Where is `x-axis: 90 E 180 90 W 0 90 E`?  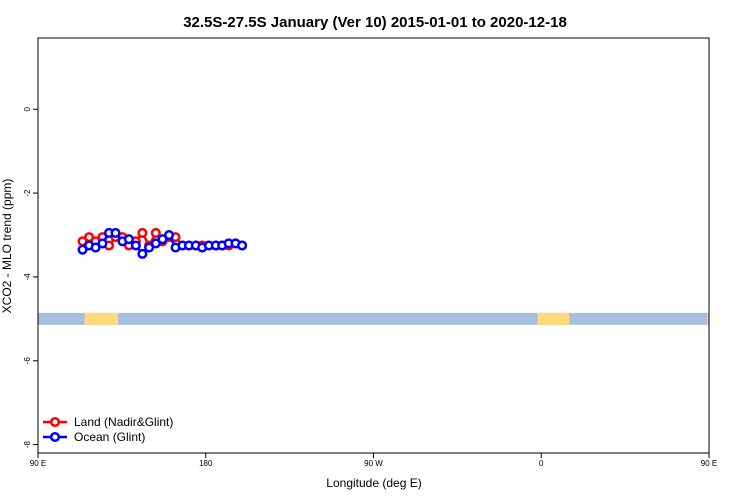
x-axis: 90 E 180 90 W 0 90 E is located at coordinates (373, 460).